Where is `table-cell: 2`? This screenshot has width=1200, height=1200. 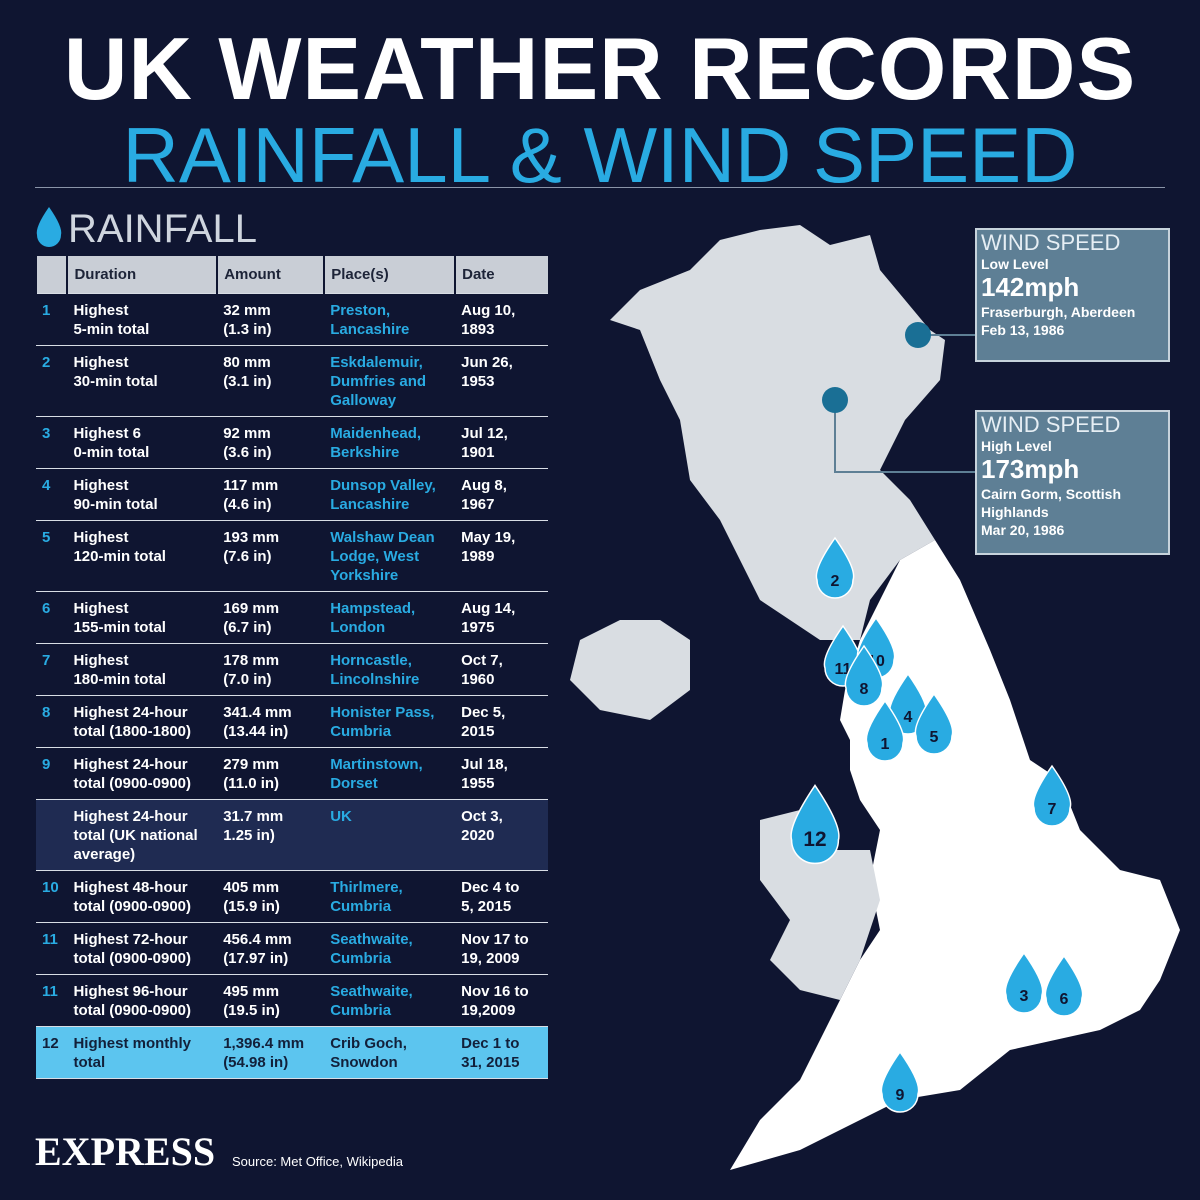 table-cell: 2 is located at coordinates (46, 362).